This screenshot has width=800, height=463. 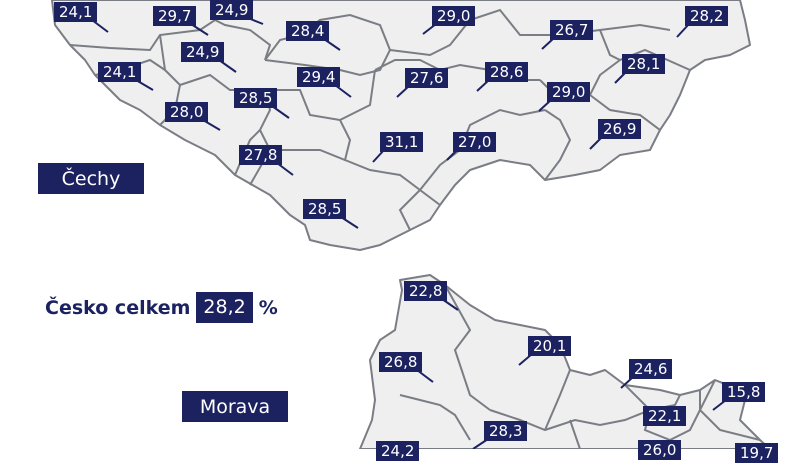 What do you see at coordinates (261, 155) in the screenshot?
I see `cechy-value-label: 27,8` at bounding box center [261, 155].